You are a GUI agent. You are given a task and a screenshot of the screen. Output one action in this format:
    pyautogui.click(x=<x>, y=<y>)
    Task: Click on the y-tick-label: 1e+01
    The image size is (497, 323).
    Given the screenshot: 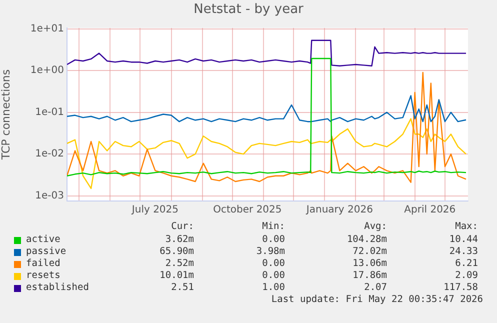 What is the action you would take?
    pyautogui.click(x=47, y=28)
    